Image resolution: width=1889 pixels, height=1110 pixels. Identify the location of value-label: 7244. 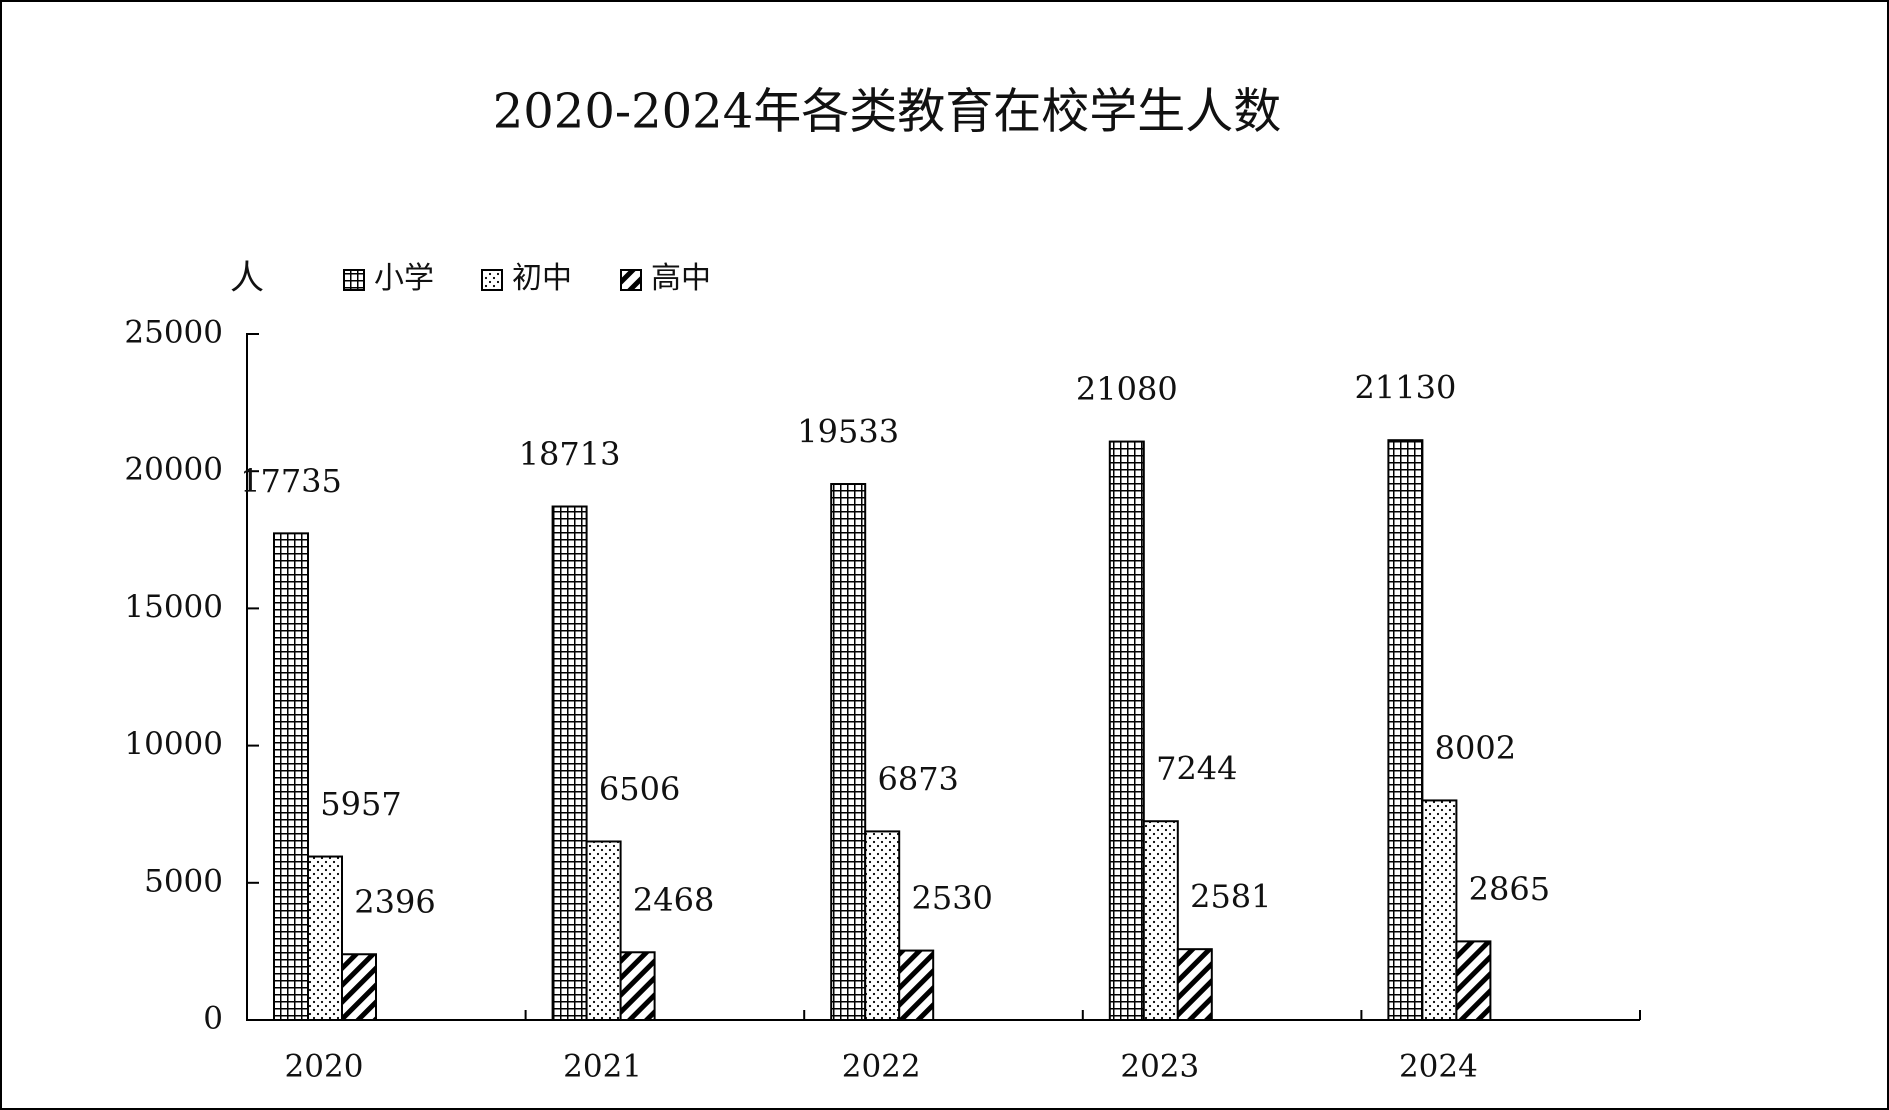
(1196, 769).